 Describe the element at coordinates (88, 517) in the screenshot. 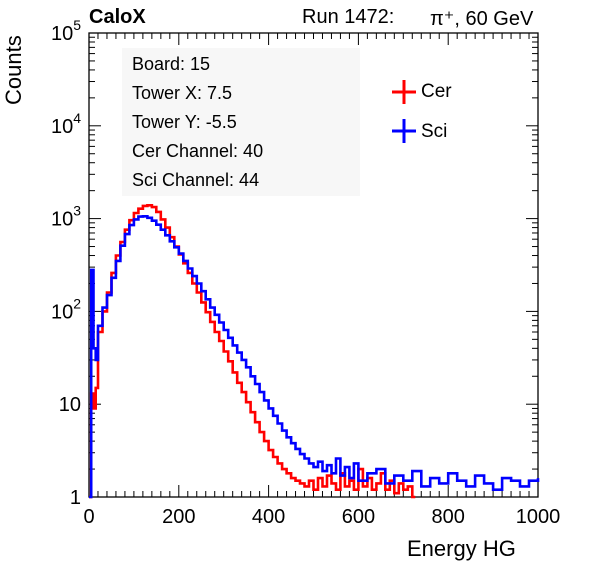

I see `x-tick-label: 0` at that location.